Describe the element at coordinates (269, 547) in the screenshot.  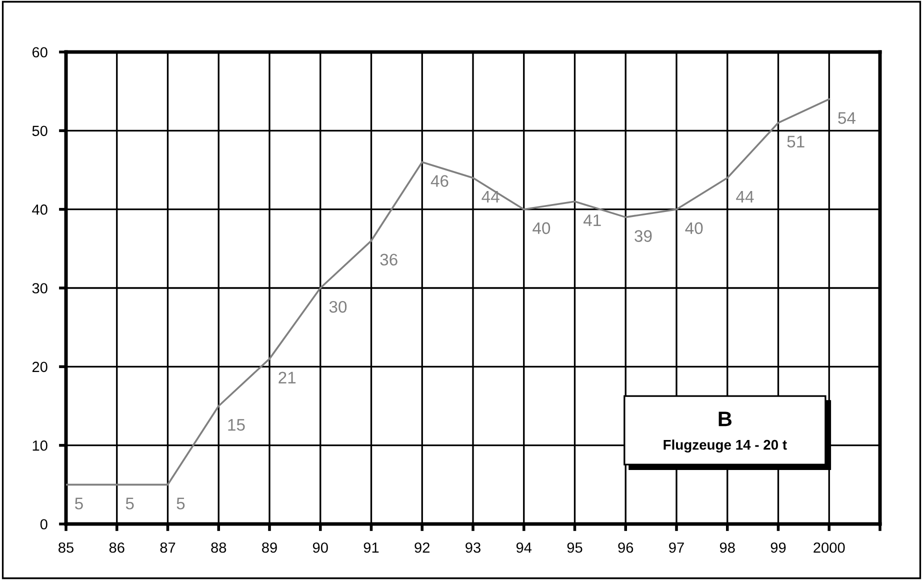
I see `x-tick-label: 89` at that location.